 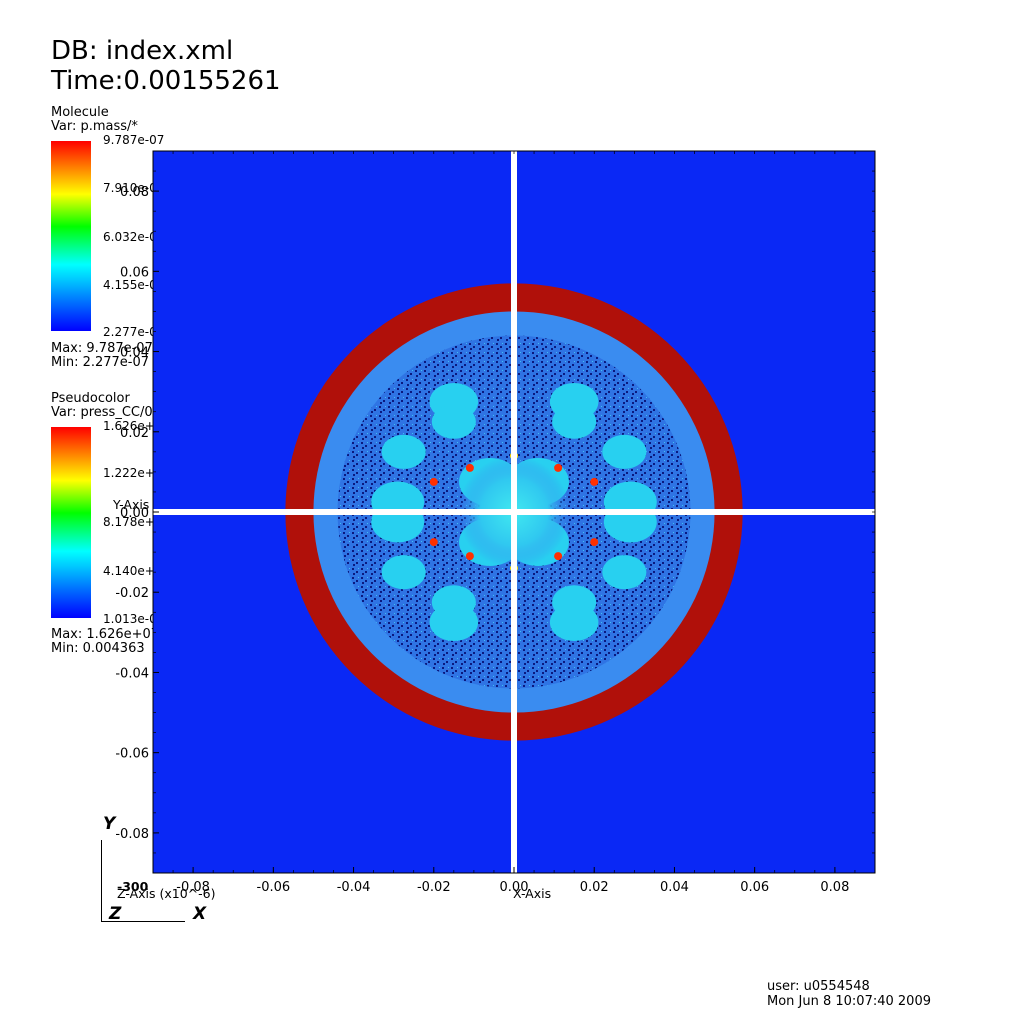 I want to click on legend-2-var-name: Var: press_CC/0, so click(x=102, y=412).